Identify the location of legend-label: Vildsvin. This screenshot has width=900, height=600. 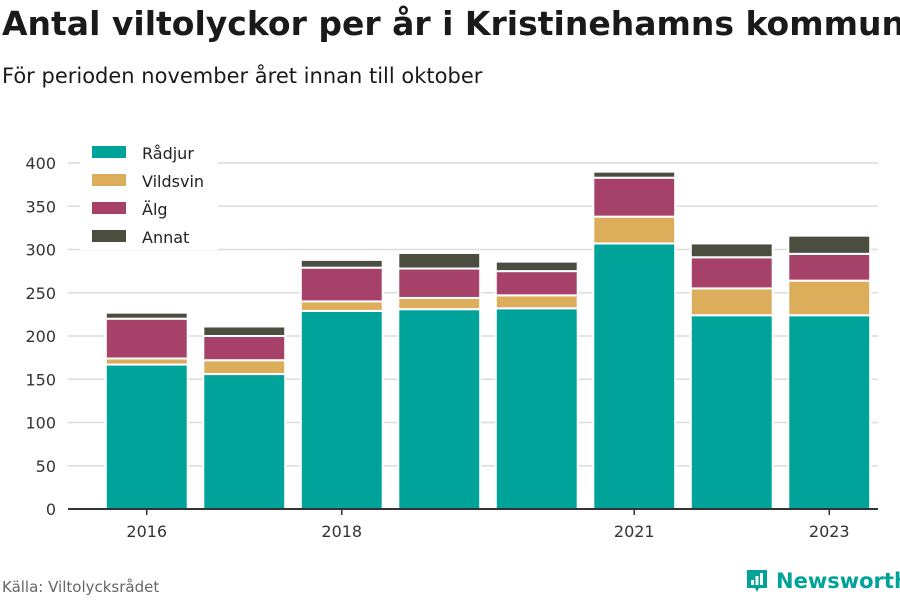
(173, 181).